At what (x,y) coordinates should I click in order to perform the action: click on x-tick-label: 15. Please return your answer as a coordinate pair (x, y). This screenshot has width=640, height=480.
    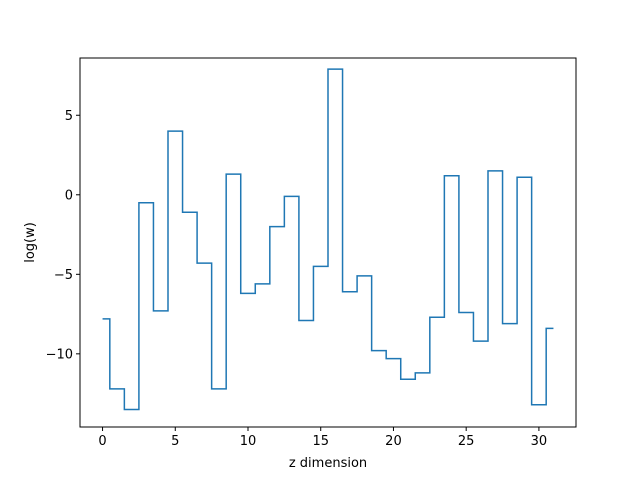
    Looking at the image, I should click on (320, 441).